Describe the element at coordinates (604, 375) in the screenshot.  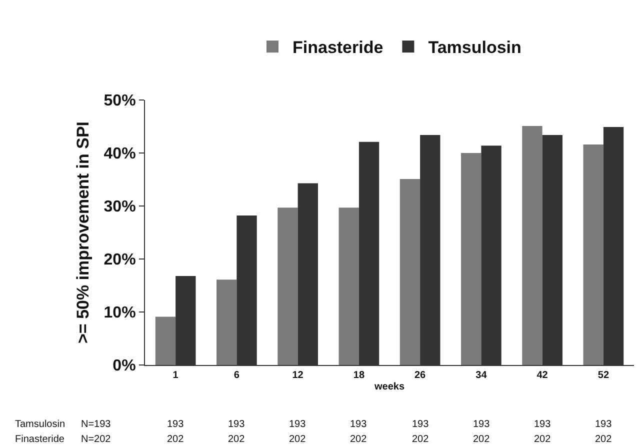
I see `x-tick-label: 52` at that location.